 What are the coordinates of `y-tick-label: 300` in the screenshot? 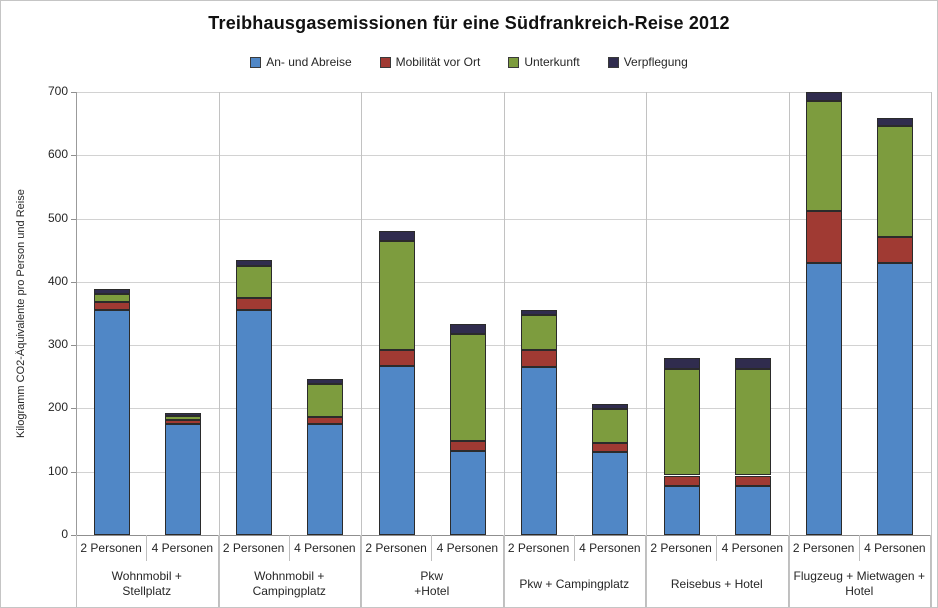 It's located at (57, 344).